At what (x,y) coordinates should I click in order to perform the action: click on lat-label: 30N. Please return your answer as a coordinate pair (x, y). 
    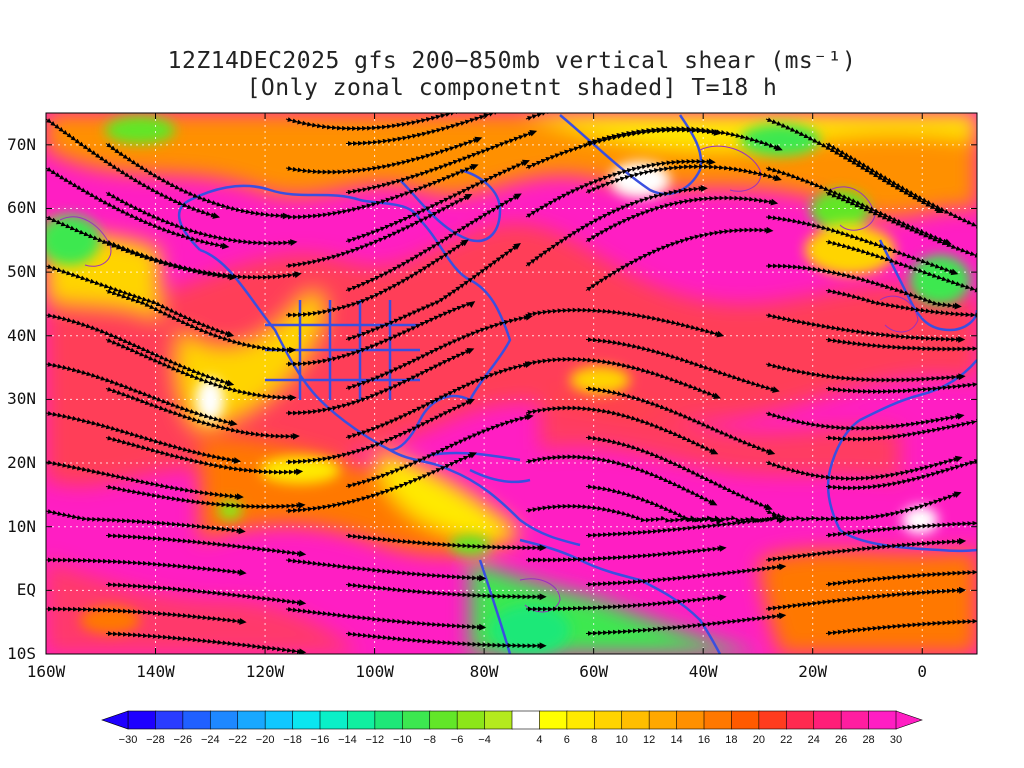
    Looking at the image, I should click on (21, 399).